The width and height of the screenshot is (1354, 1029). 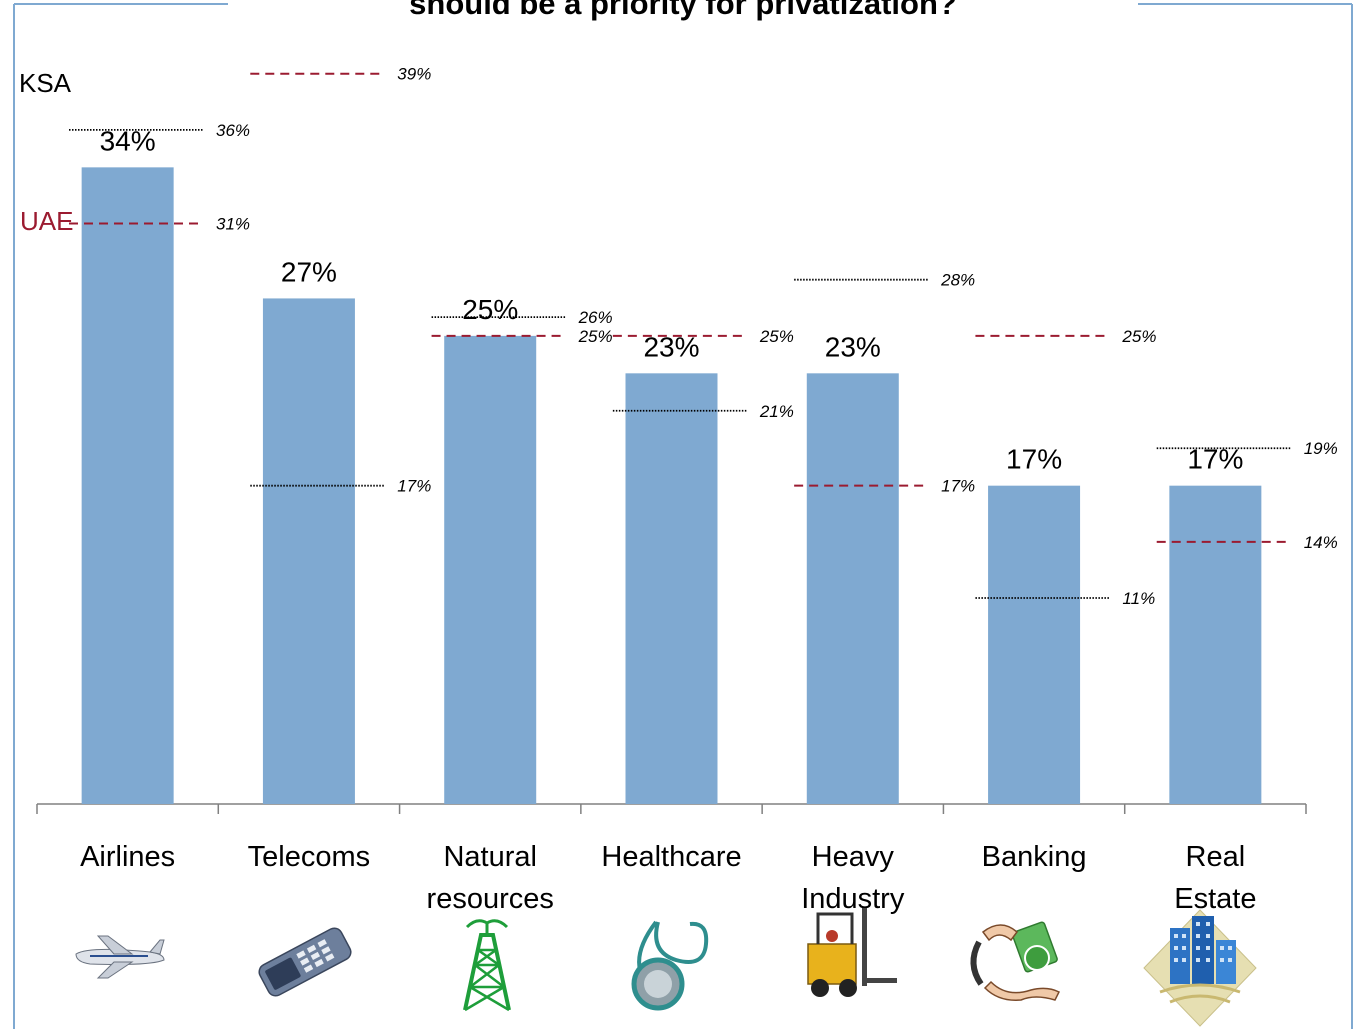 I want to click on mobile-phone-icon, so click(x=305, y=962).